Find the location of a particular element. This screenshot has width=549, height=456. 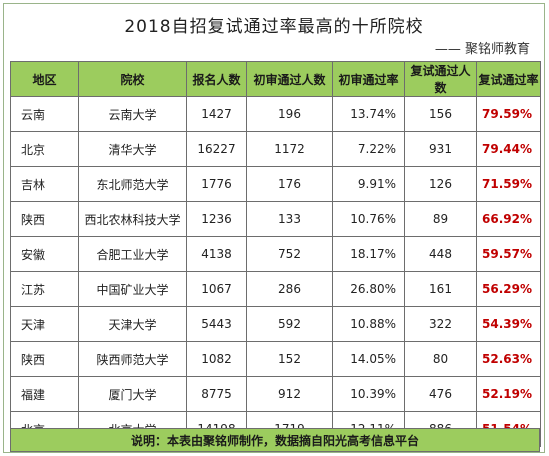

header-final-passed: 复试通过人数 is located at coordinates (440, 79).